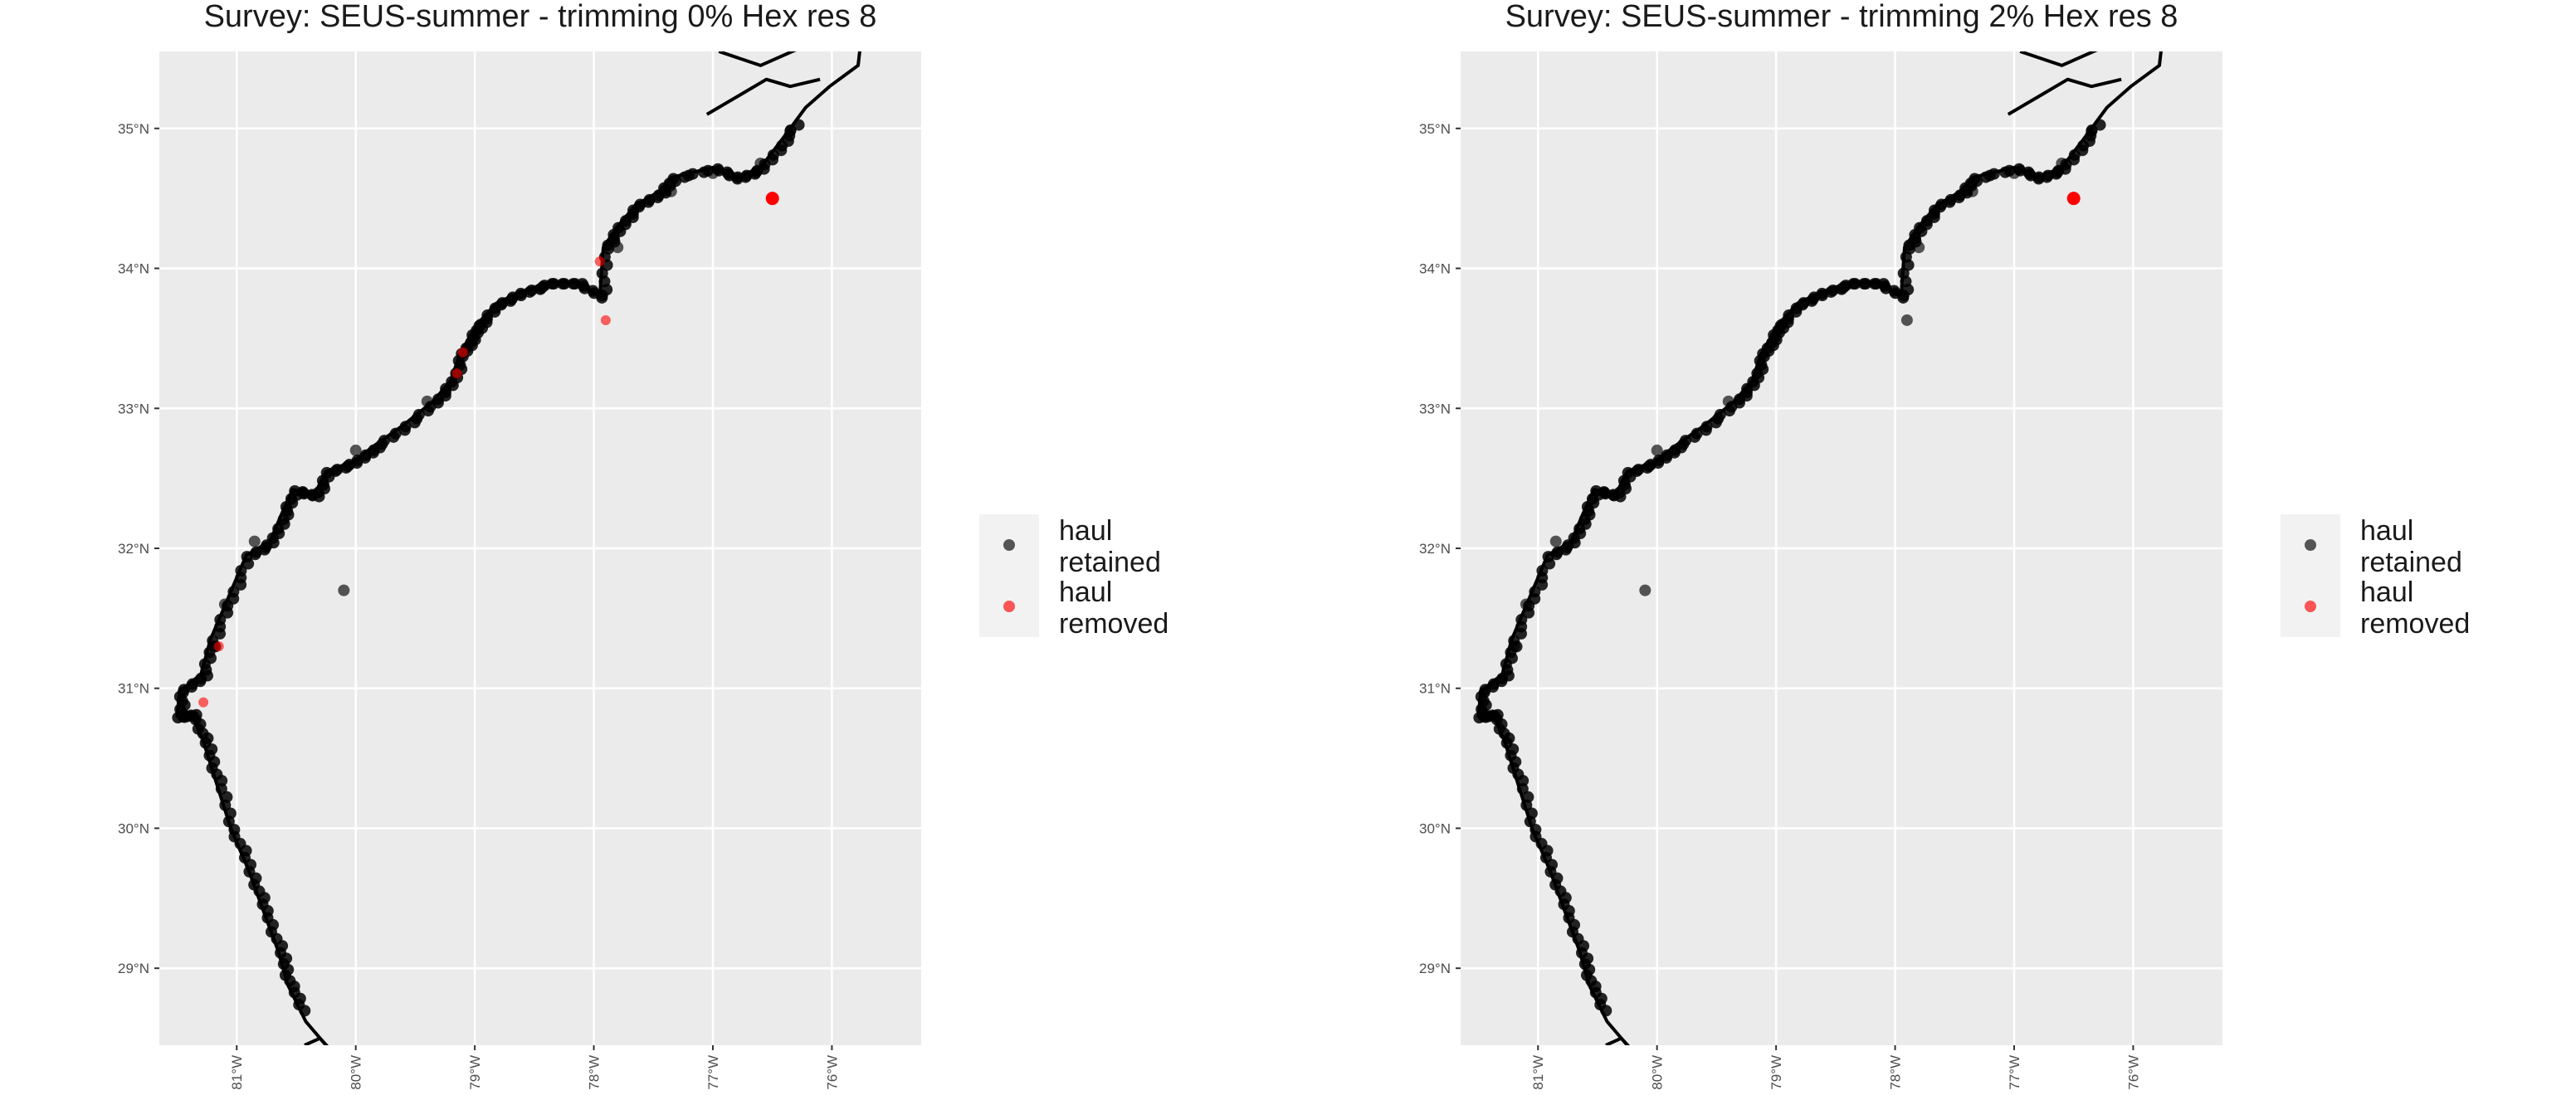 The image size is (2576, 1095). Describe the element at coordinates (475, 1072) in the screenshot. I see `lon-tick-label: 79°W` at that location.